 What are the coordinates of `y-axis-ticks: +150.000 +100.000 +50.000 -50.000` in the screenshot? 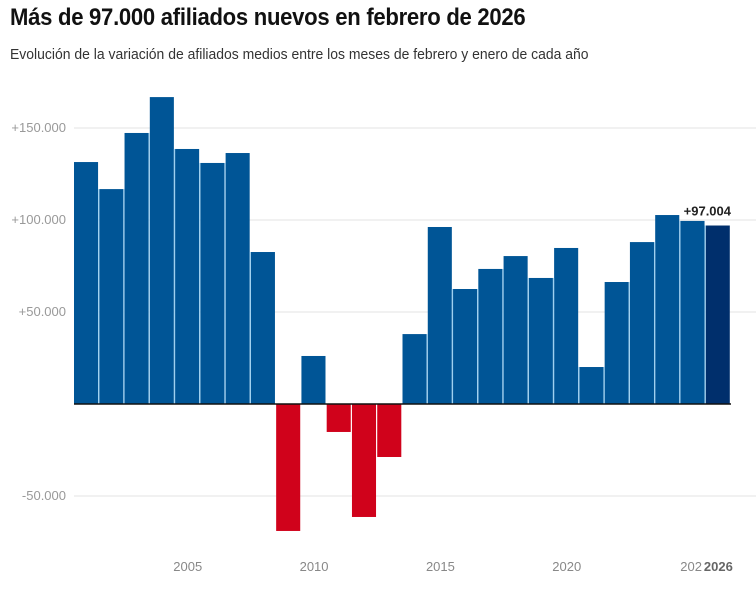 It's located at (38, 311).